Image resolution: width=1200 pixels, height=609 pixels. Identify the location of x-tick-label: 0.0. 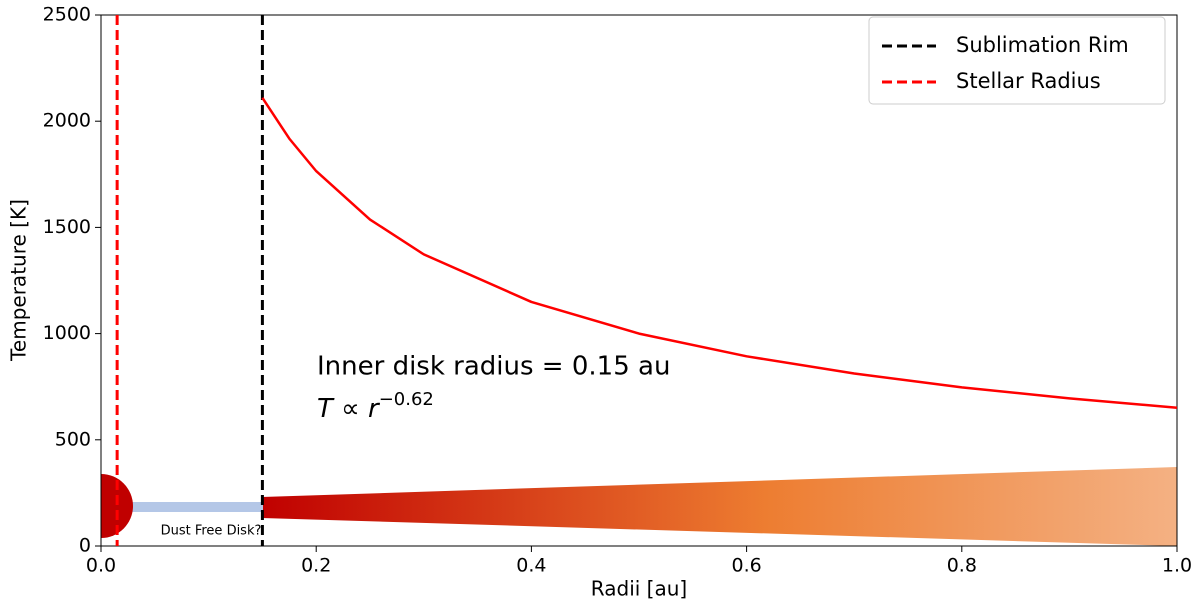
(101, 566).